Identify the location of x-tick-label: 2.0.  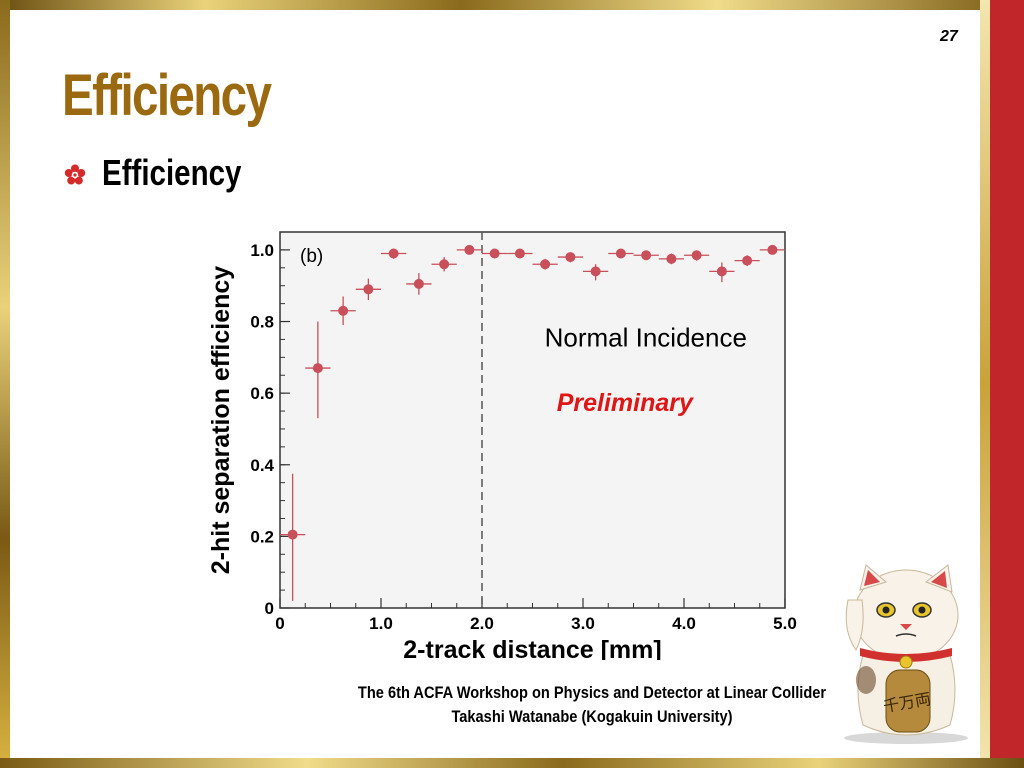
(482, 623).